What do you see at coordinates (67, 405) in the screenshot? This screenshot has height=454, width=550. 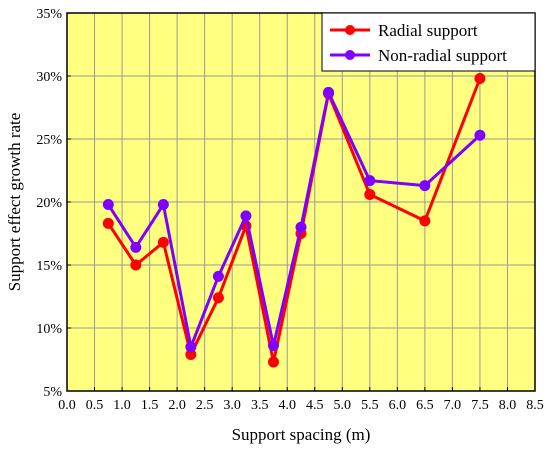 I see `x-tick-label: 0.0` at bounding box center [67, 405].